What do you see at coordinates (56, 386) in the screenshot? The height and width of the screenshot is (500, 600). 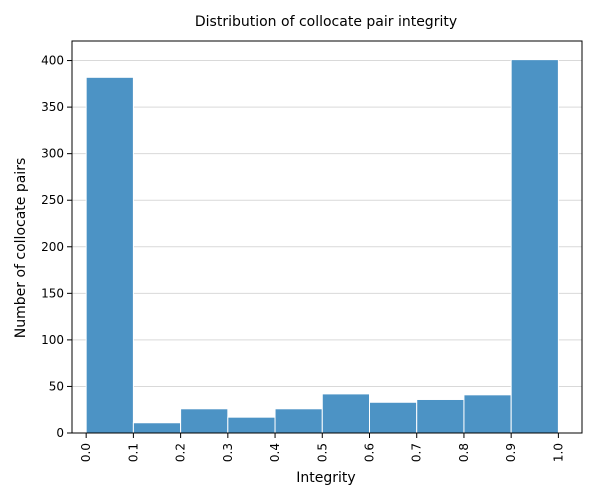 I see `y-tick-label-1: 50` at bounding box center [56, 386].